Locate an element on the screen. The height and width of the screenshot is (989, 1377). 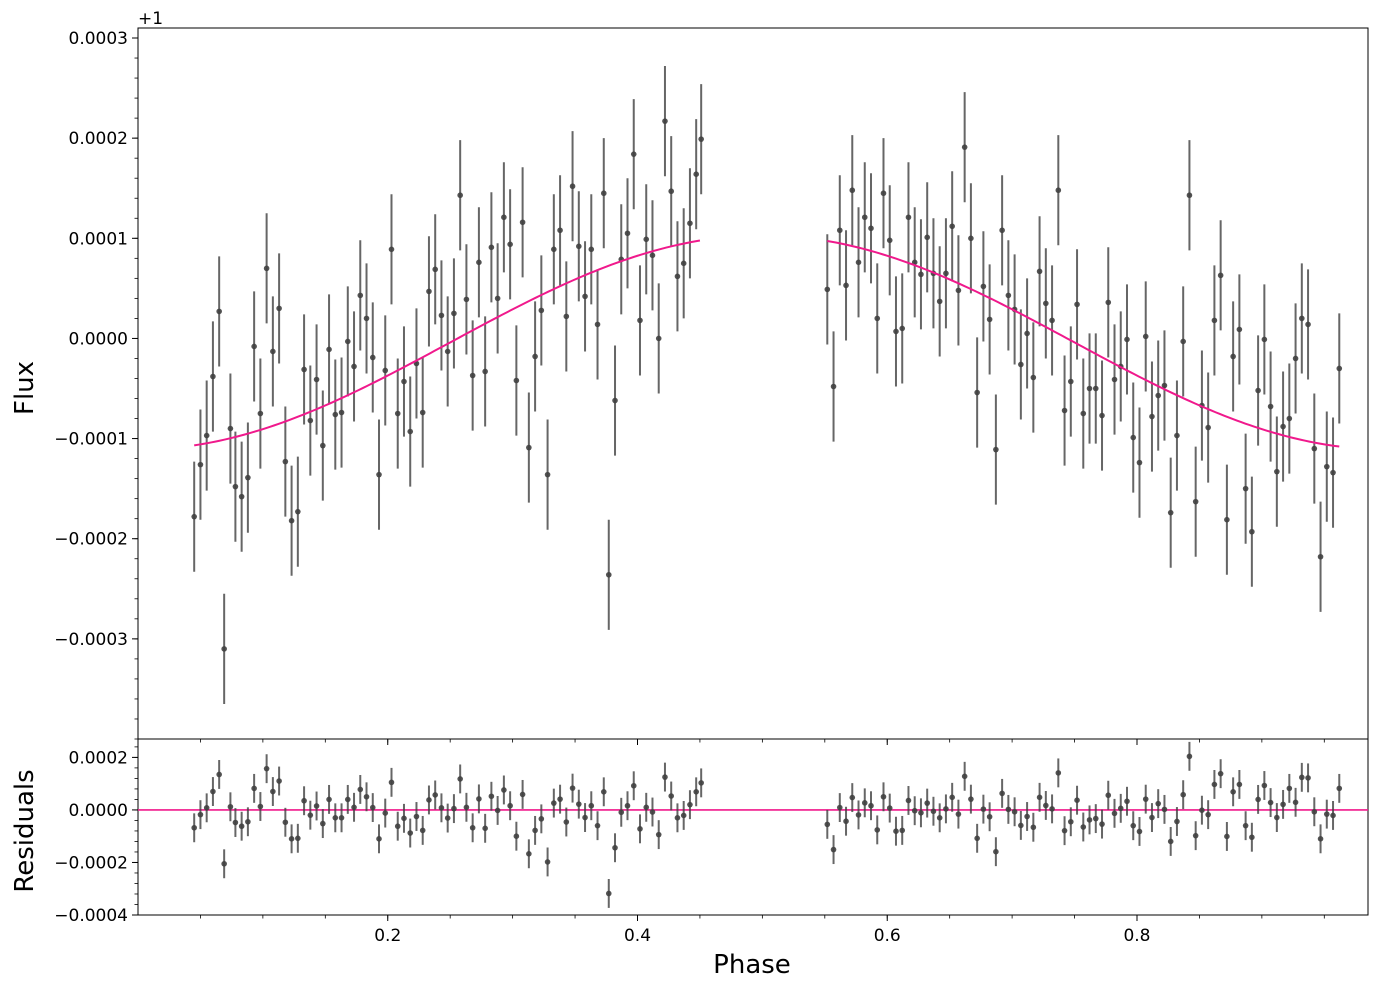
x-tick-label: 0.4 is located at coordinates (637, 936).